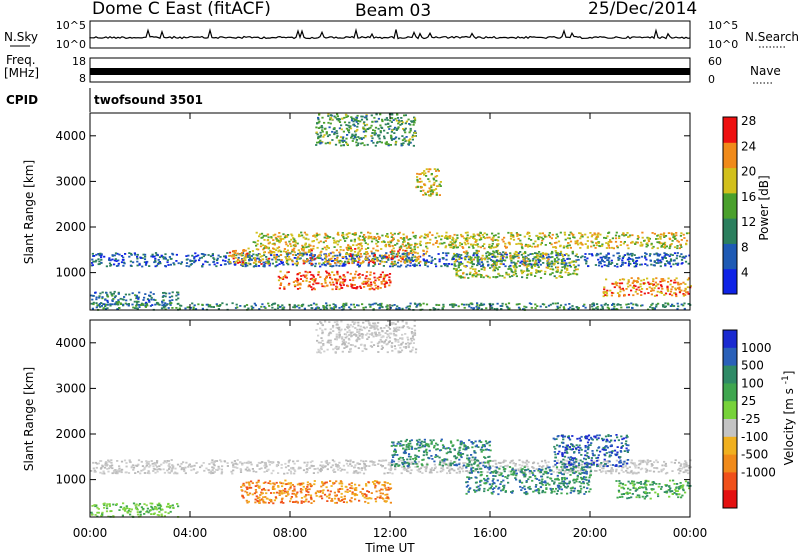  What do you see at coordinates (21, 60) in the screenshot?
I see `freq-label: Freq.` at bounding box center [21, 60].